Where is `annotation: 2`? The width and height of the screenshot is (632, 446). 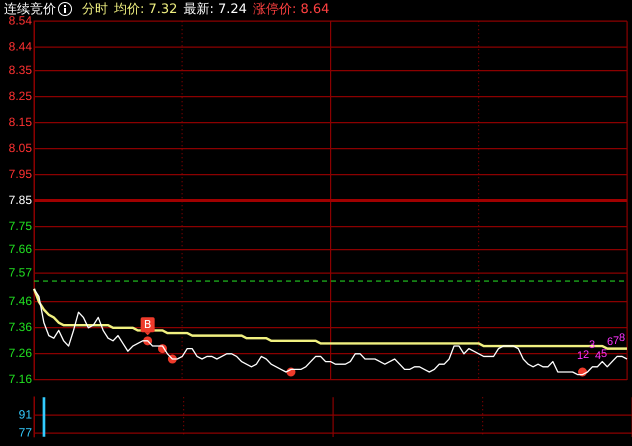
annotation: 2 is located at coordinates (586, 354).